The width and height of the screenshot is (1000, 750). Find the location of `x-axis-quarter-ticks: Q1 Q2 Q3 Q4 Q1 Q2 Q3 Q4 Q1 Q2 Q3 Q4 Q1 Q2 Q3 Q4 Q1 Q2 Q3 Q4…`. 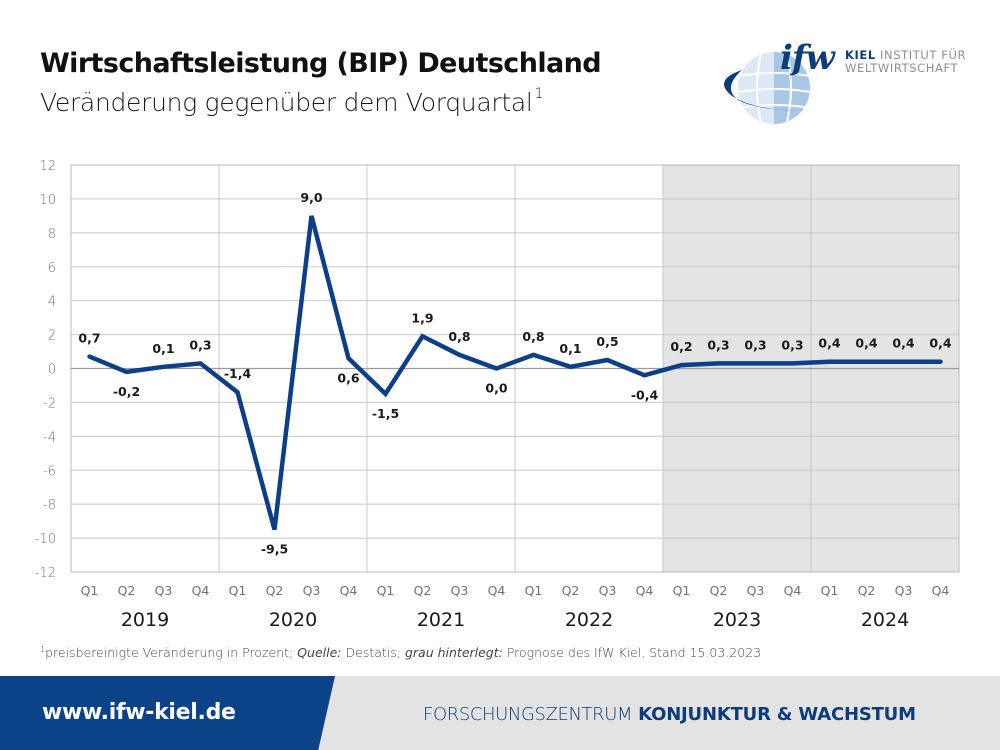

x-axis-quarter-ticks: Q1 Q2 Q3 Q4 Q1 Q2 Q3 Q4 Q1 Q2 Q3 Q4 Q1 Q2 Q3 Q4 Q1 Q2 Q3 Q4… is located at coordinates (515, 590).